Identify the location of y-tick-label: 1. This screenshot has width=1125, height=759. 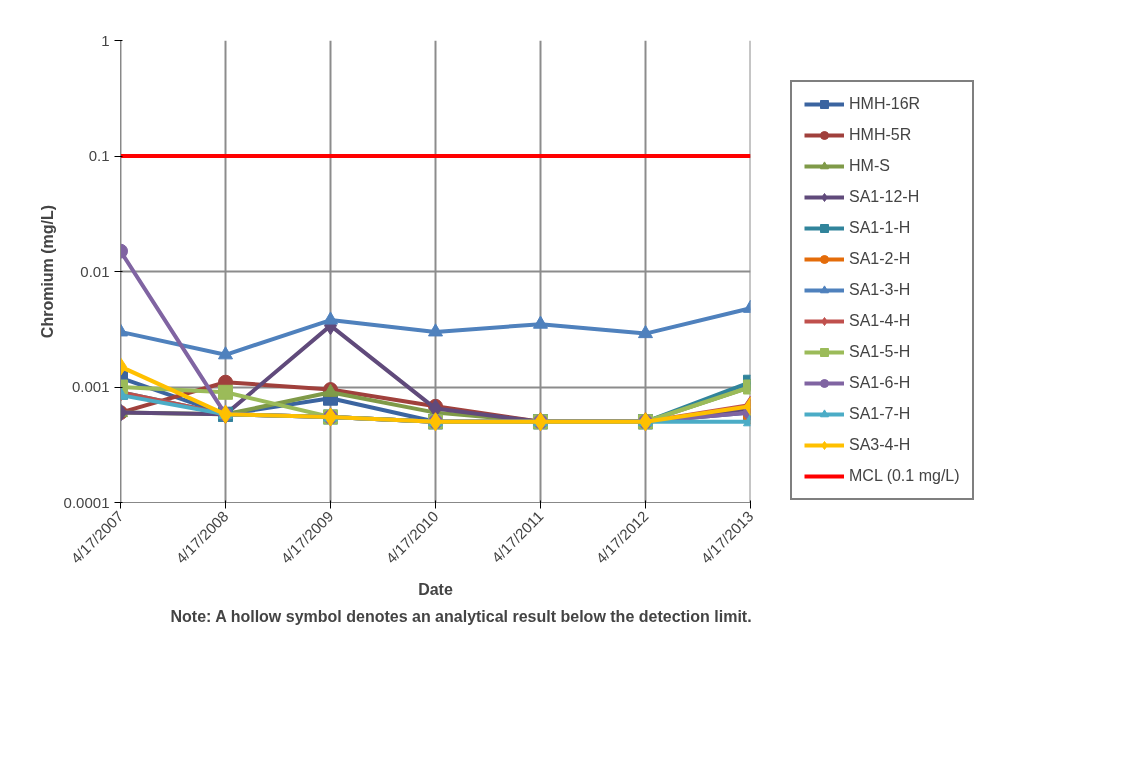
(105, 40).